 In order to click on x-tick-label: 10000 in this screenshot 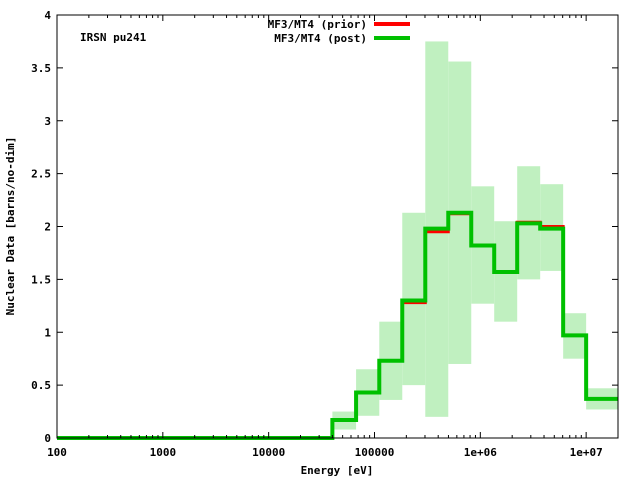, I will do `click(268, 452)`.